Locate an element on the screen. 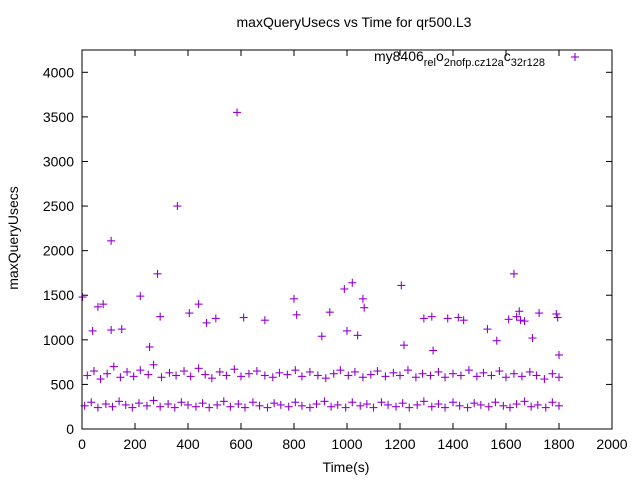  y-tick-label: 3000 is located at coordinates (58, 161).